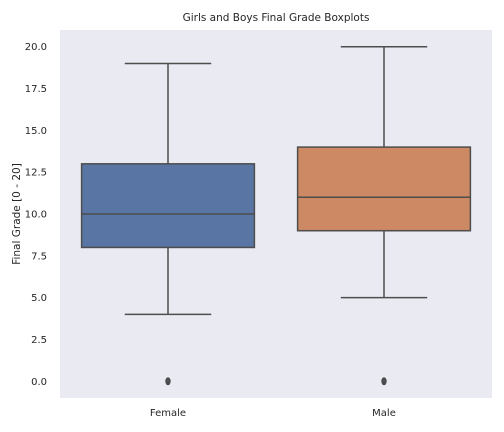 The height and width of the screenshot is (432, 504). What do you see at coordinates (39, 382) in the screenshot?
I see `y-tick-label: 0.0` at bounding box center [39, 382].